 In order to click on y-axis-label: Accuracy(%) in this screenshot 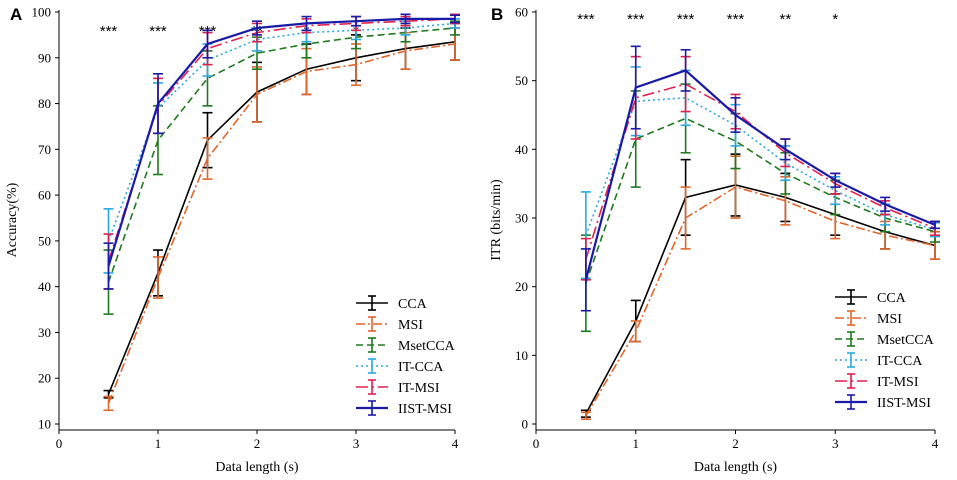, I will do `click(12, 219)`.